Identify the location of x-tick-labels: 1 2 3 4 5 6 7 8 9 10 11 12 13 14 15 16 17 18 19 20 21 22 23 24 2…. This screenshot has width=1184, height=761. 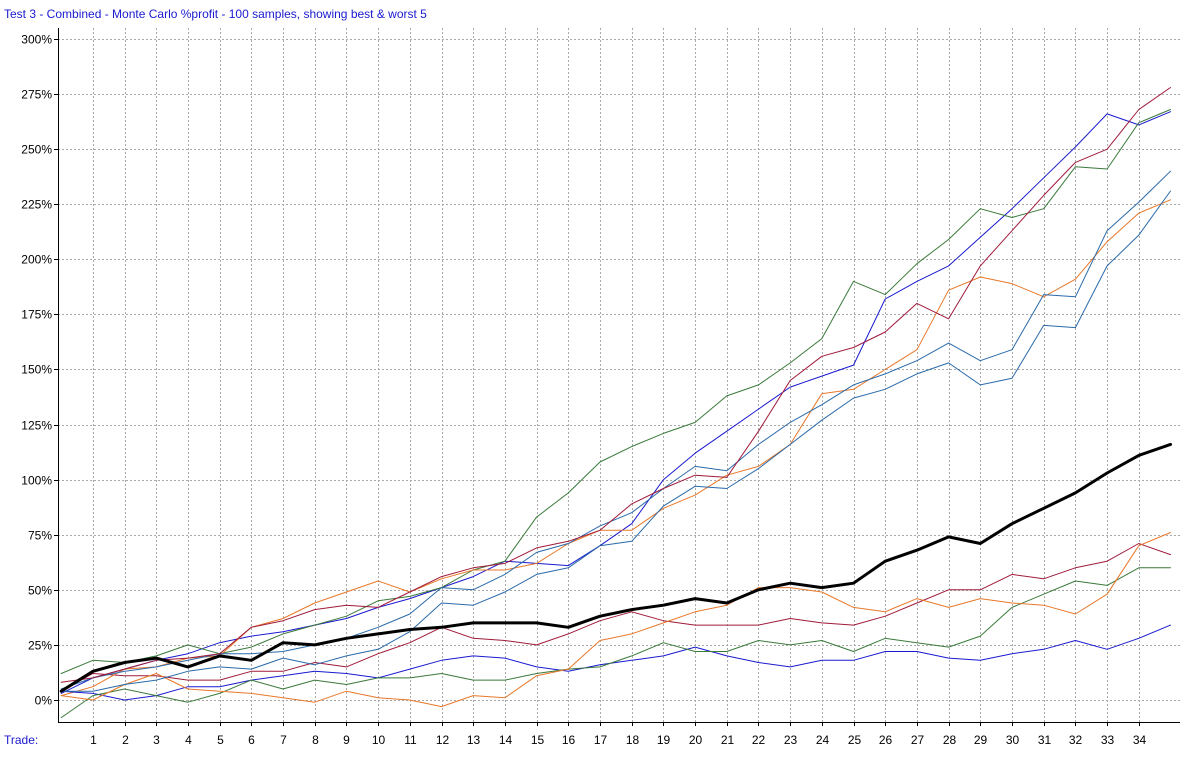
(618, 740).